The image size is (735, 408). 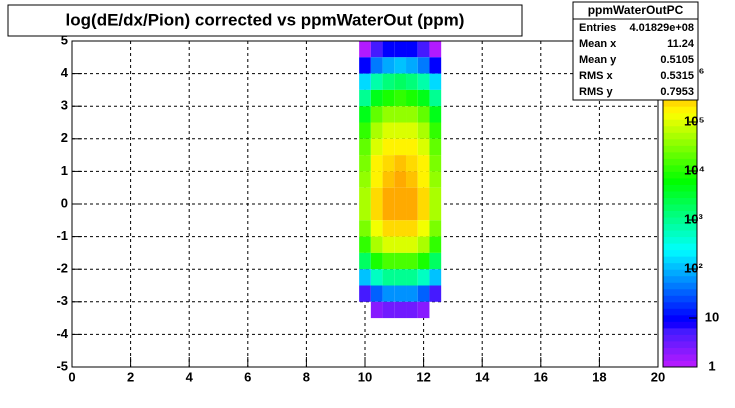 I want to click on stats-label: Entries, so click(x=597, y=28).